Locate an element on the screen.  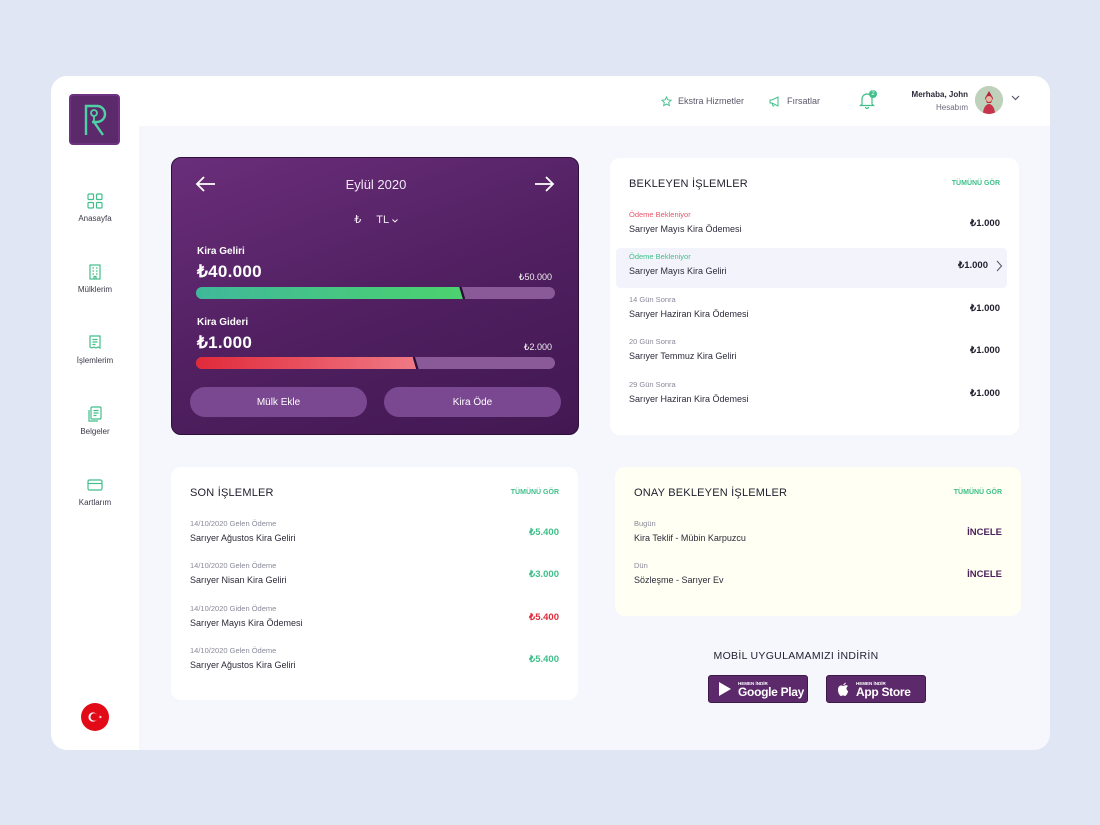
user-avatar-icon is located at coordinates (989, 100).